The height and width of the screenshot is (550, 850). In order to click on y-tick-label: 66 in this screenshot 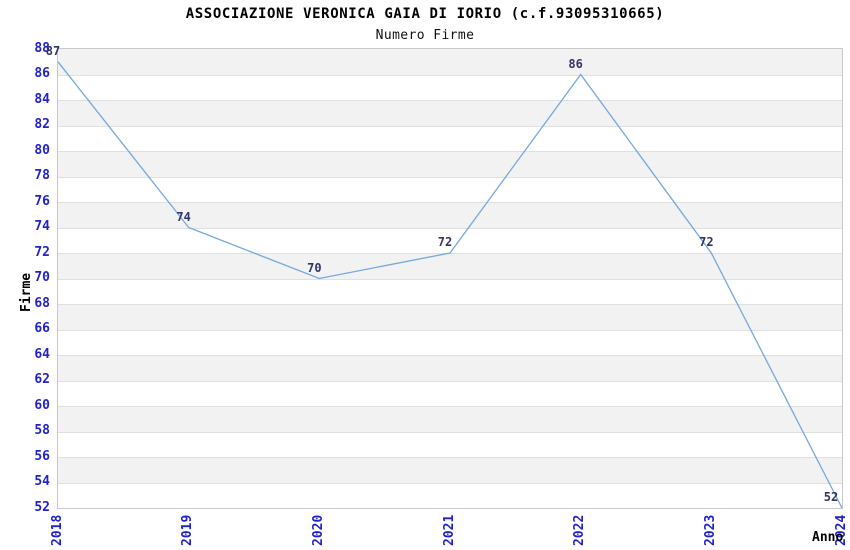, I will do `click(42, 328)`.